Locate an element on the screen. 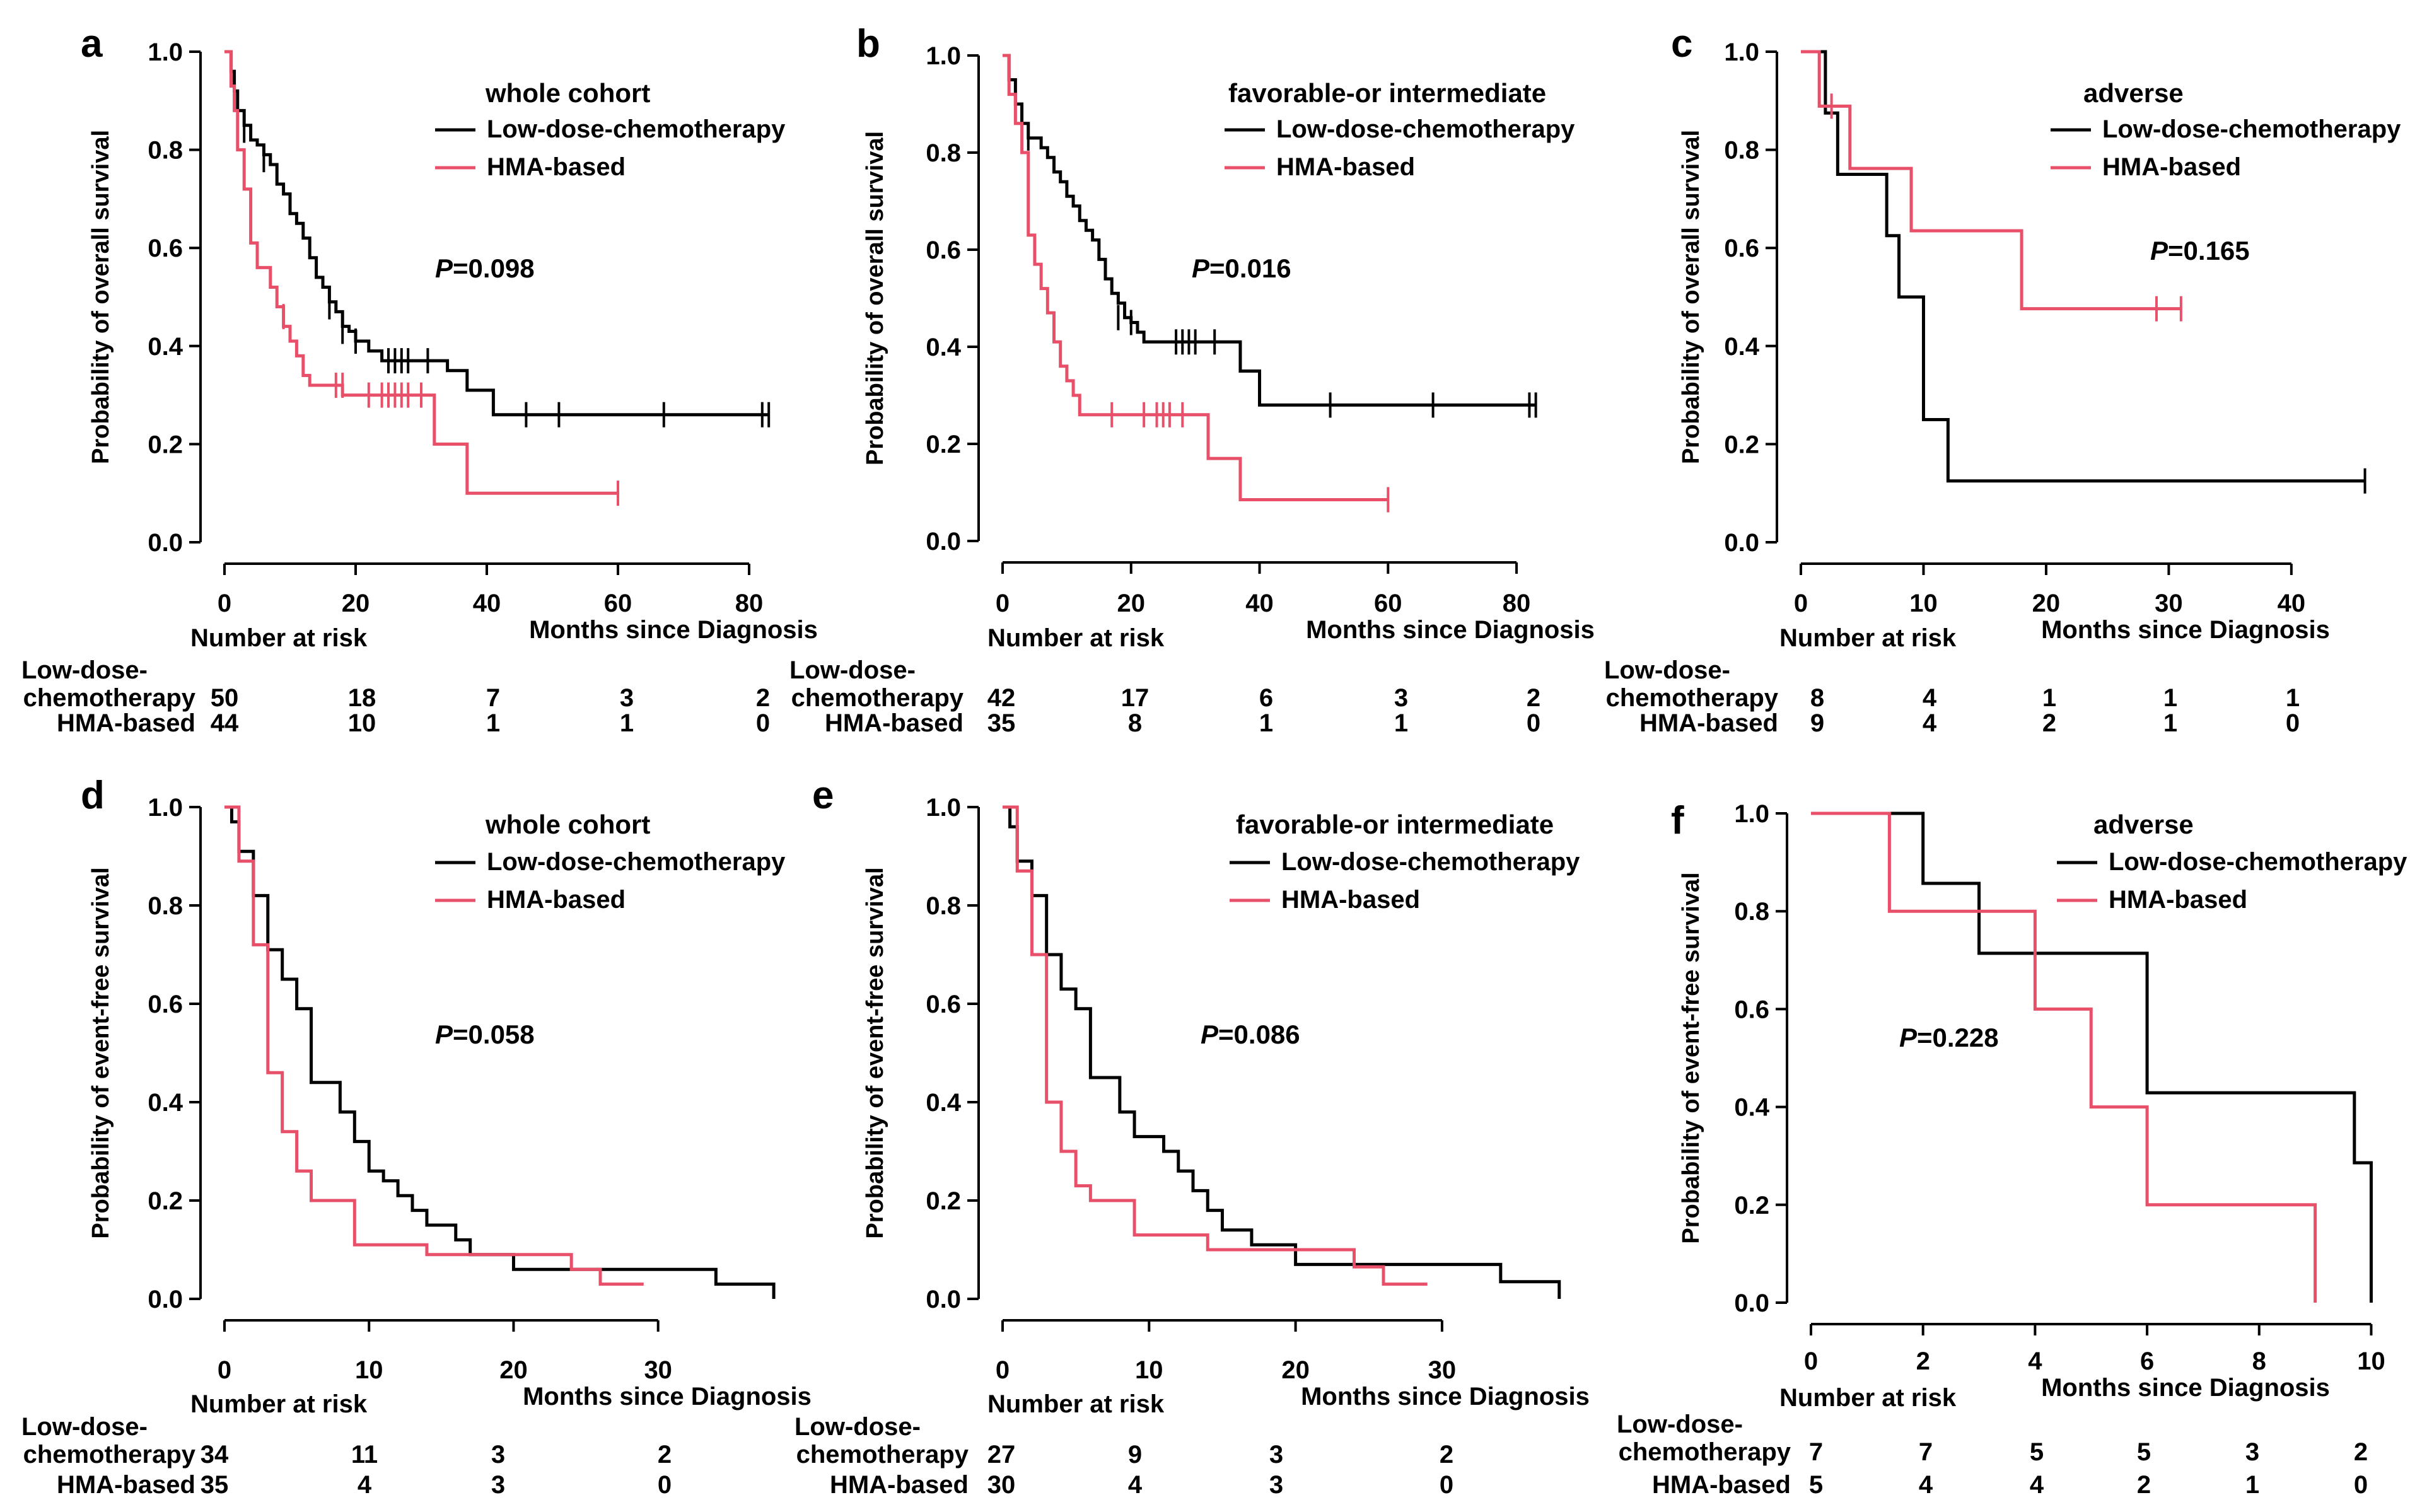 This screenshot has height=1512, width=2410. panel-title: adverse is located at coordinates (2143, 825).